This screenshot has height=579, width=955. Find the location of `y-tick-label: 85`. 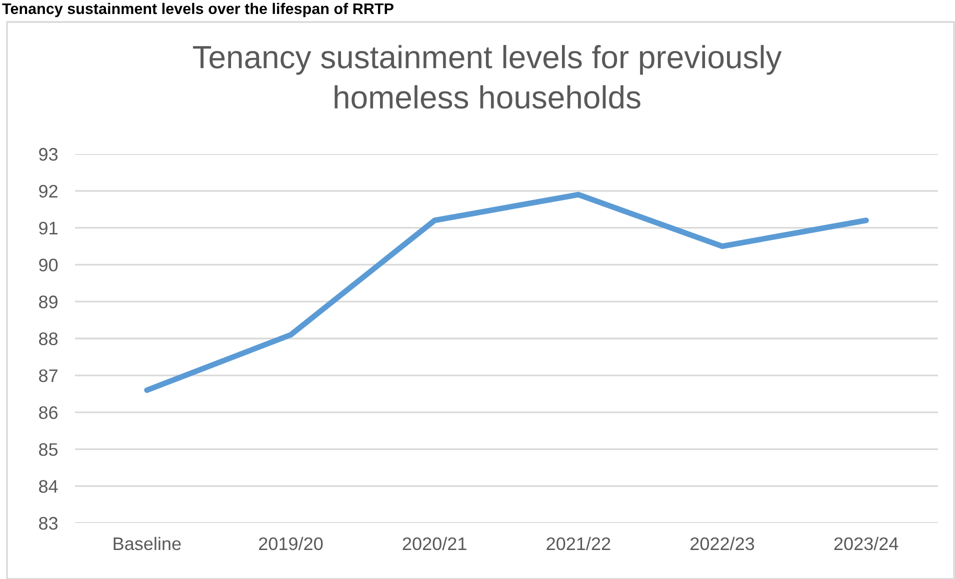

y-tick-label: 85 is located at coordinates (48, 449).